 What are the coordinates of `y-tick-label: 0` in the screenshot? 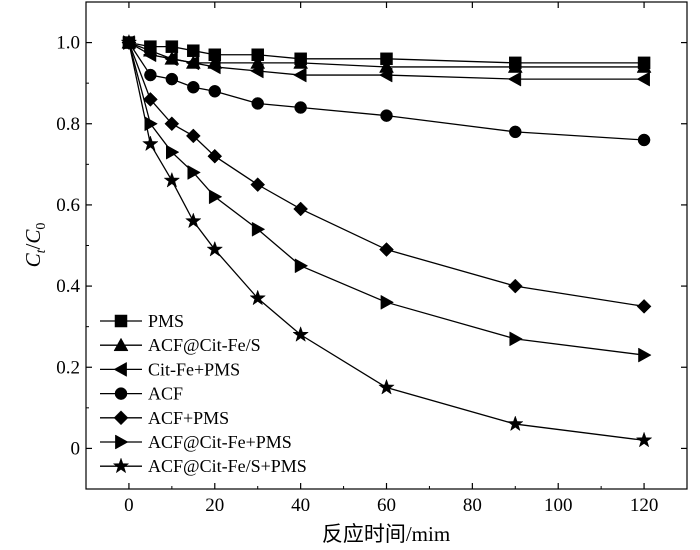 It's located at (76, 448).